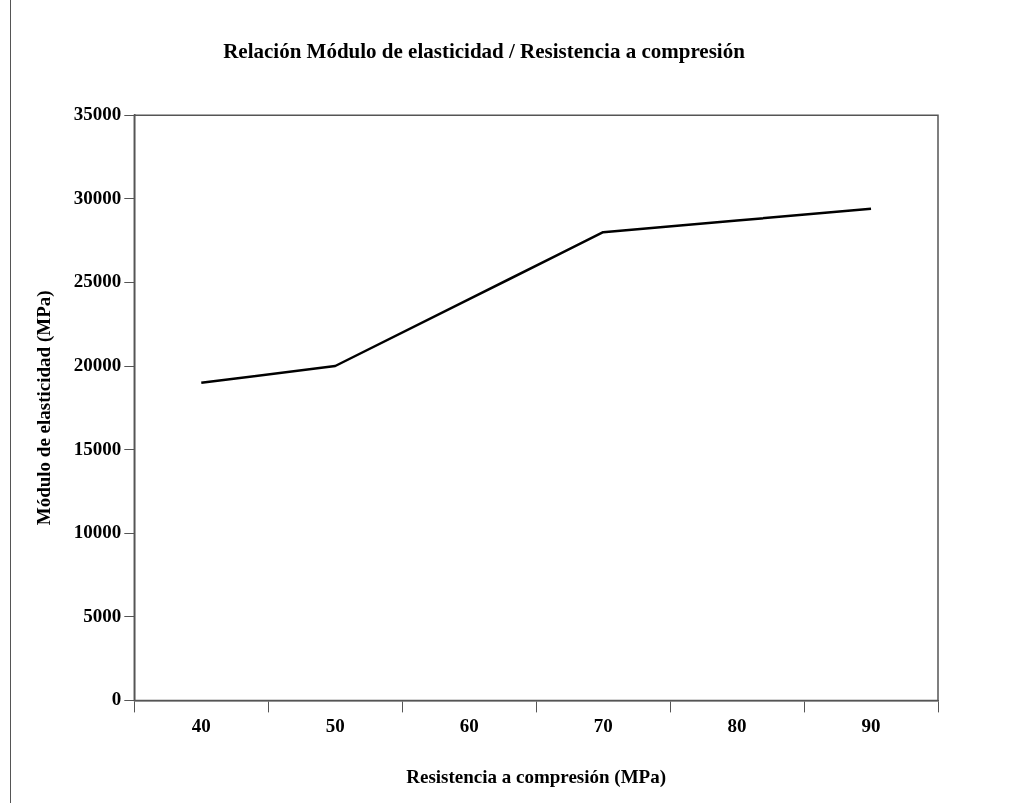 Image resolution: width=1035 pixels, height=803 pixels. What do you see at coordinates (97, 532) in the screenshot?
I see `y-tick-label: 10000` at bounding box center [97, 532].